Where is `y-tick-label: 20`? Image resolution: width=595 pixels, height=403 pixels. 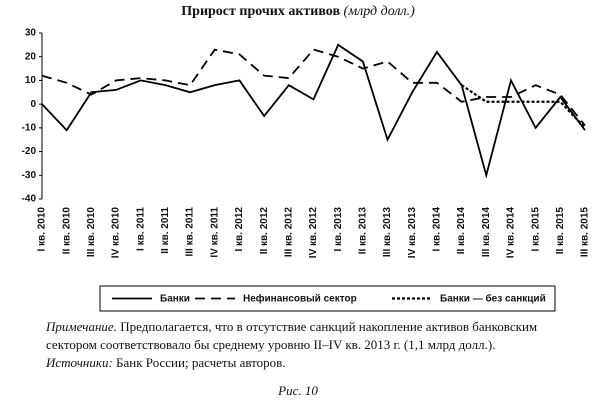
y-tick-label: 20 is located at coordinates (31, 56).